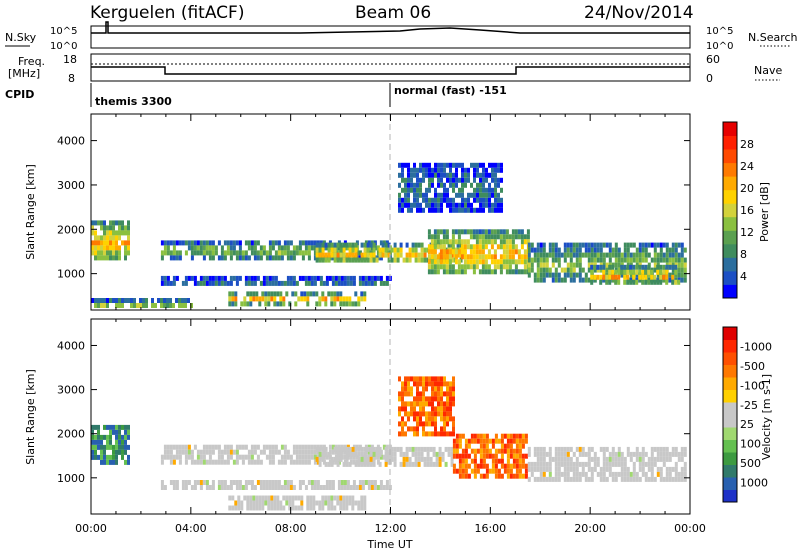 The image size is (800, 558). Describe the element at coordinates (730, 183) in the screenshot. I see `colorbar-swatch` at that location.